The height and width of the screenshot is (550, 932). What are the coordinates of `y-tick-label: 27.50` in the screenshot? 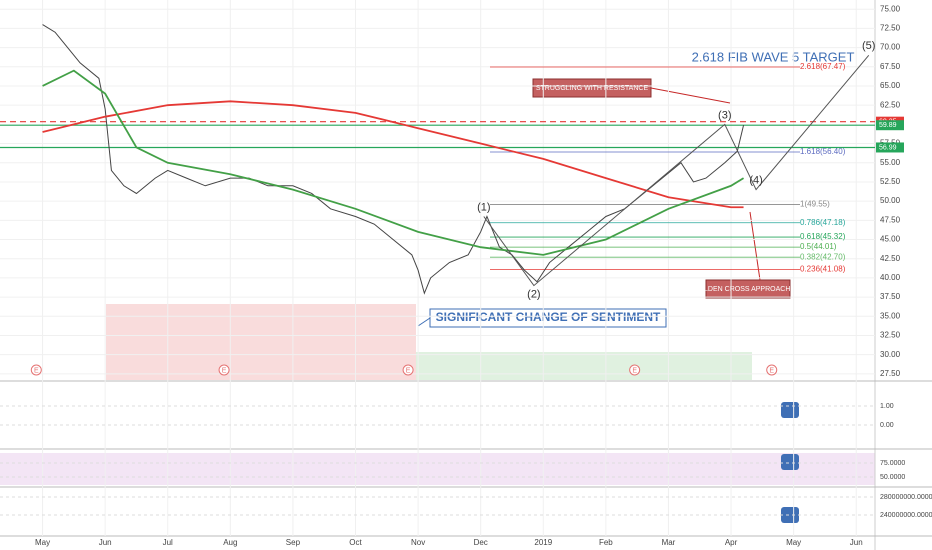 It's located at (890, 373).